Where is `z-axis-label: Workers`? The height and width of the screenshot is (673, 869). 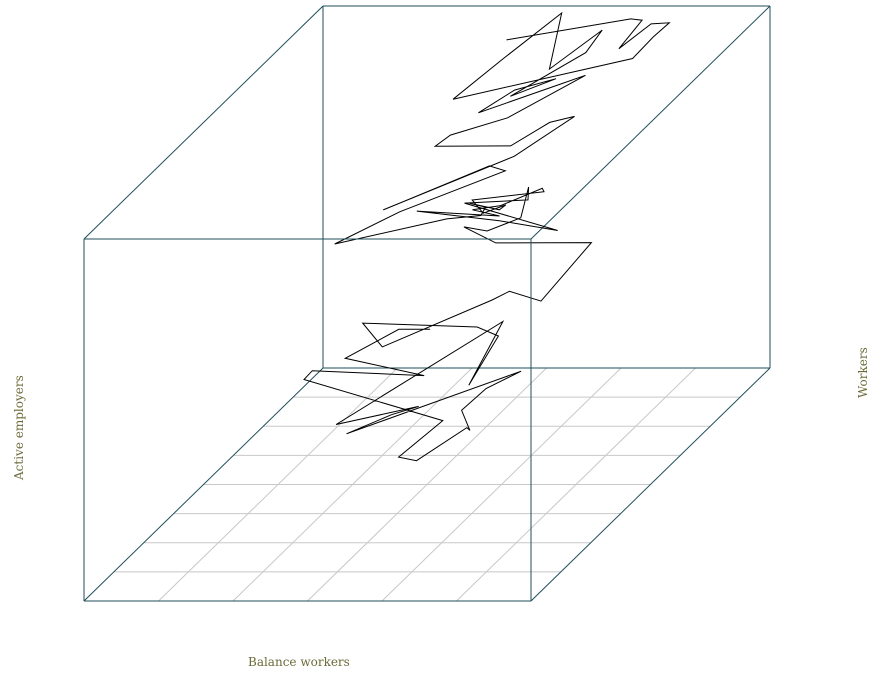 z-axis-label: Workers is located at coordinates (862, 372).